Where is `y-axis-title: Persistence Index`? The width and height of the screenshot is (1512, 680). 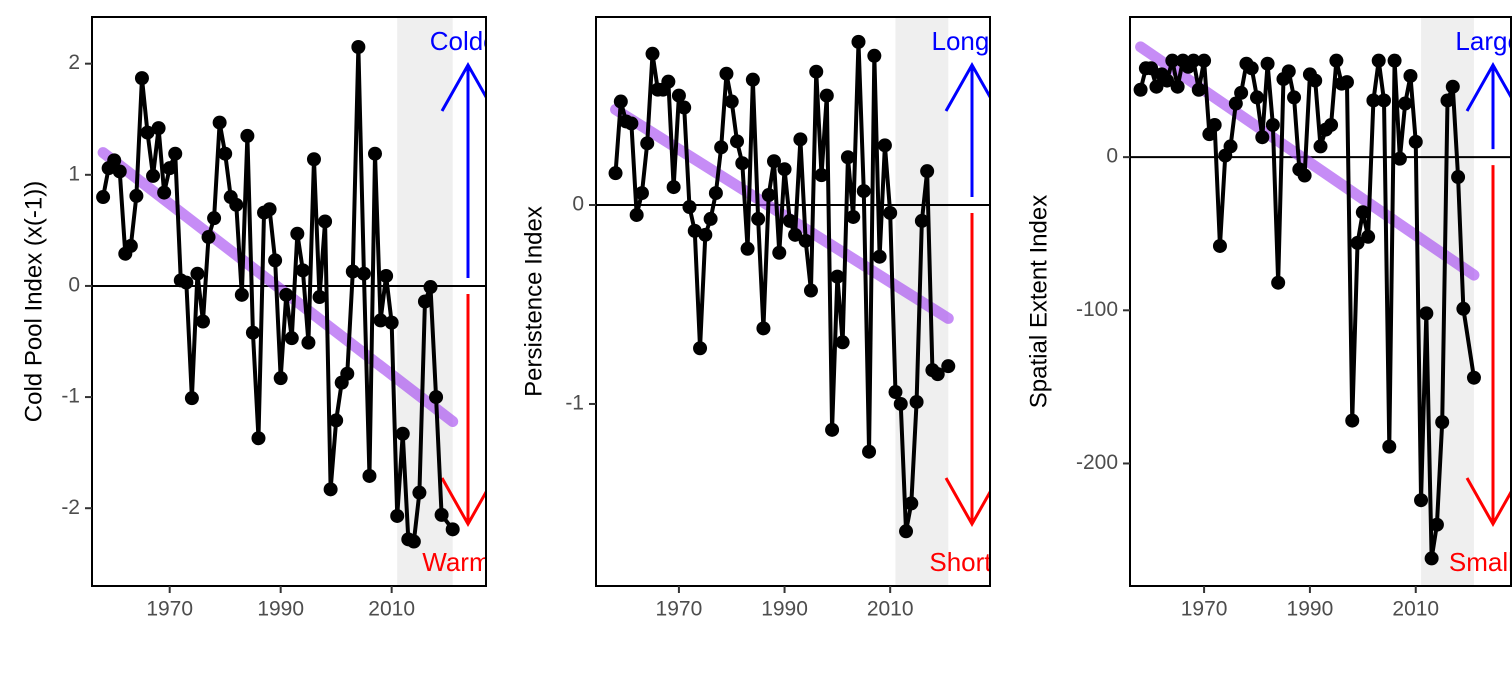
y-axis-title: Persistence Index is located at coordinates (533, 301).